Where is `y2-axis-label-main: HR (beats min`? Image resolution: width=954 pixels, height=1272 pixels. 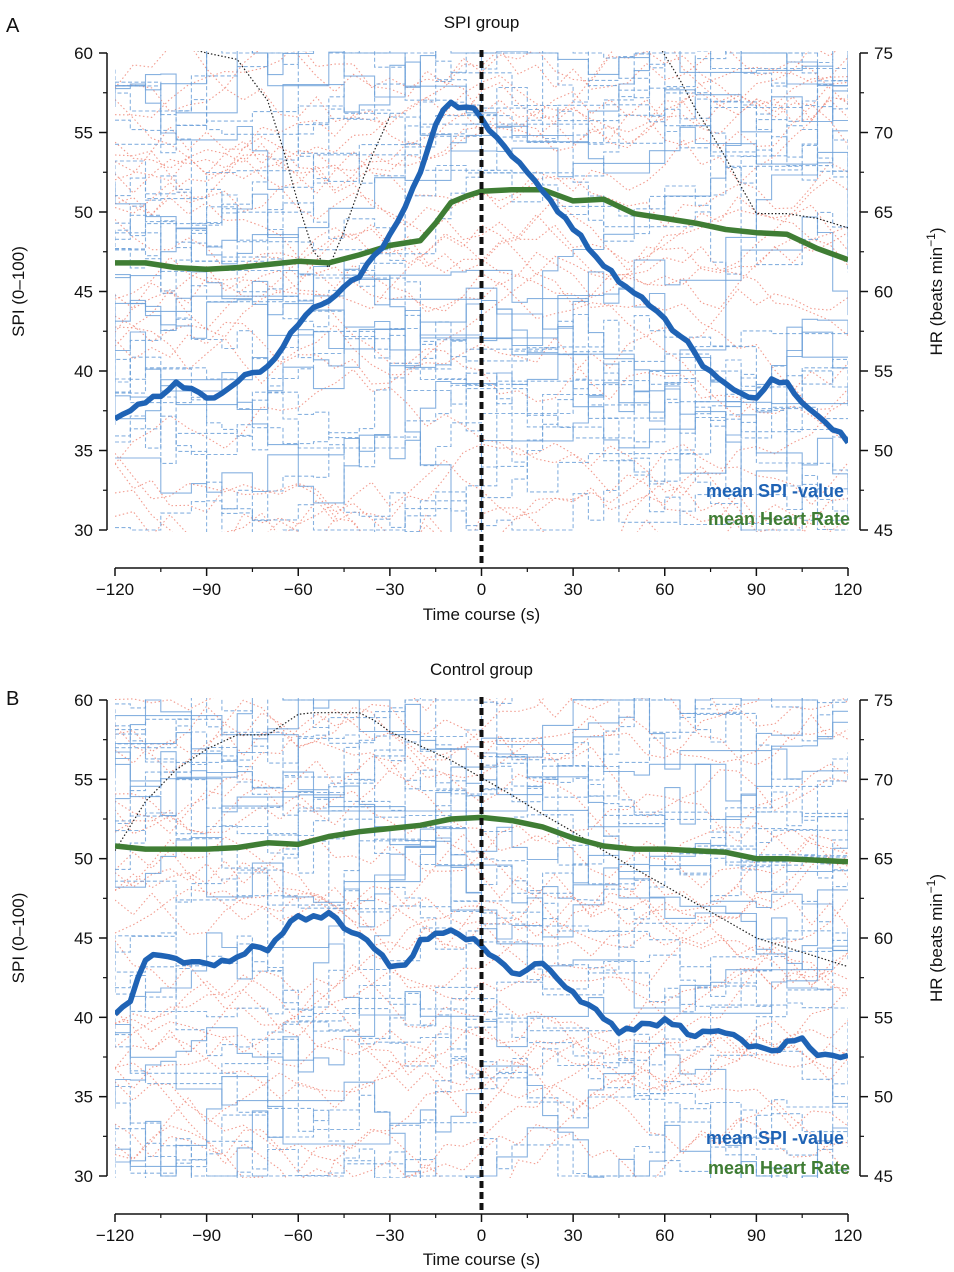 y2-axis-label-main: HR (beats min is located at coordinates (936, 947).